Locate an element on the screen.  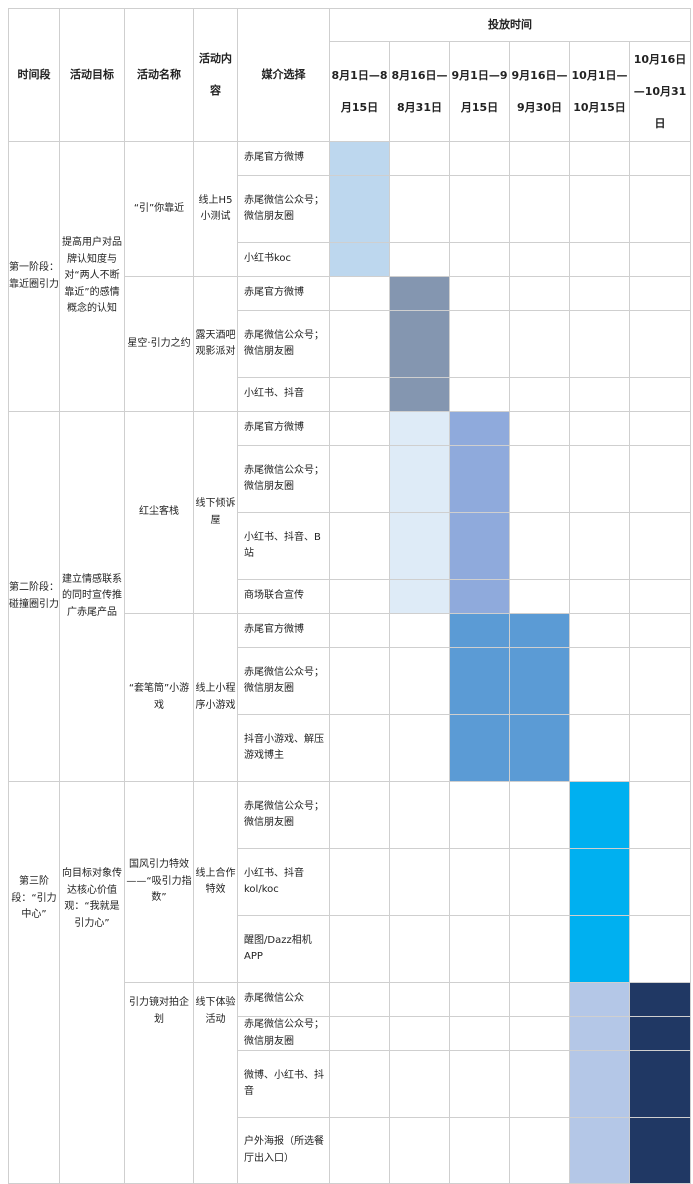
activity-2-name: 星空·引力之约 is located at coordinates (159, 344).